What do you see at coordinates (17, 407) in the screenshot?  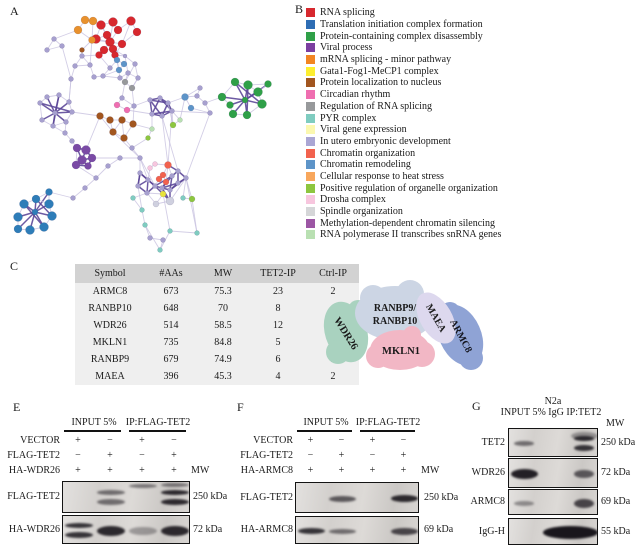 I see `panel-label-e: E` at bounding box center [17, 407].